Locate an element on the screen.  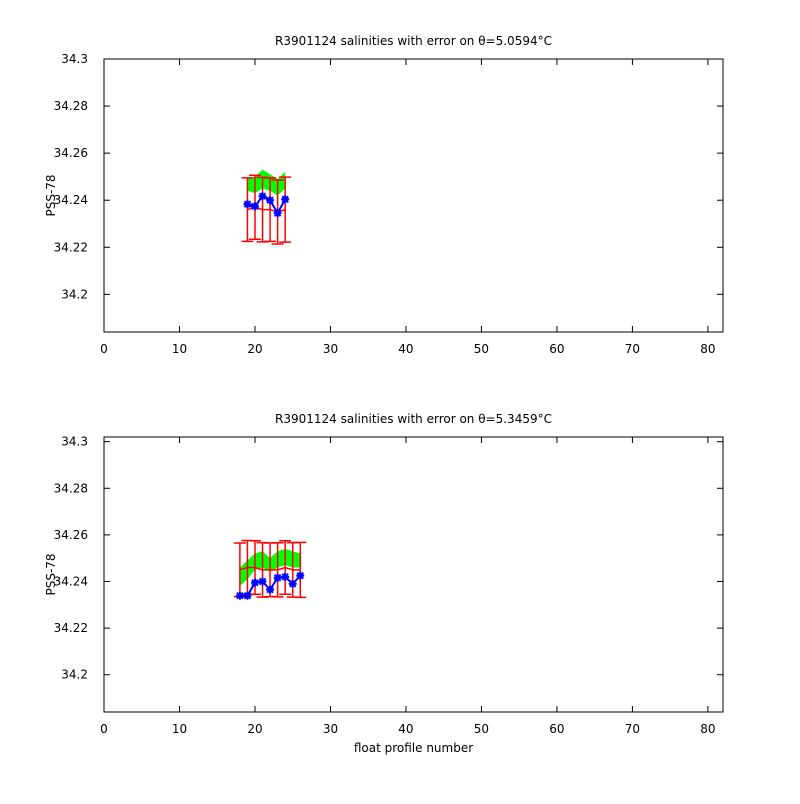
x-axis-label: float profile number is located at coordinates (413, 748).